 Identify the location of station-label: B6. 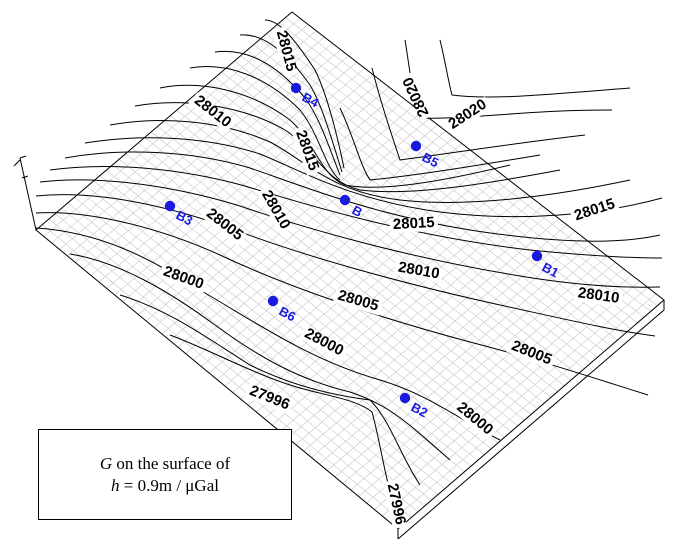
(288, 313).